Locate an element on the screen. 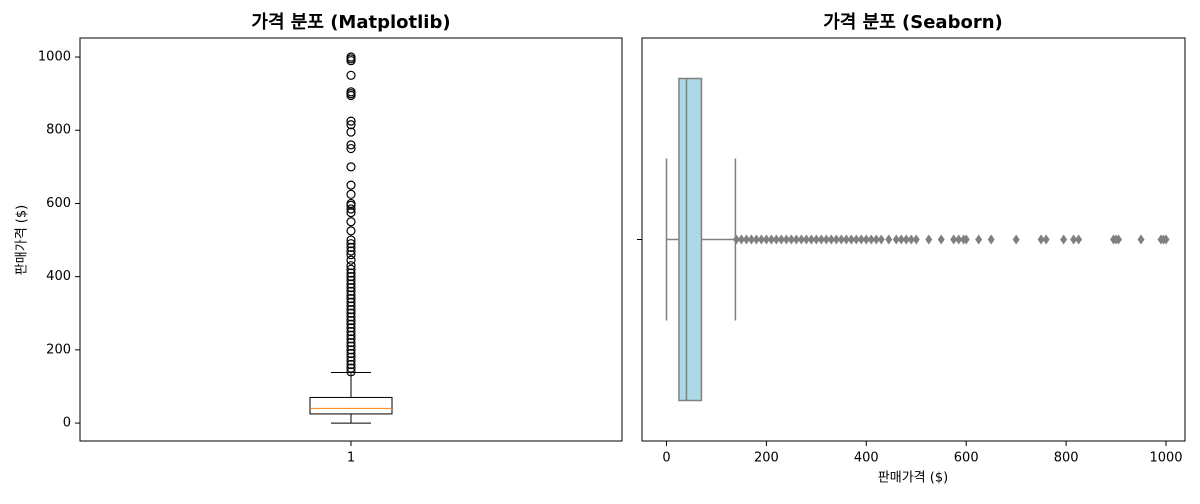 This screenshot has width=1200, height=504. x-tick-label: 0 is located at coordinates (666, 458).